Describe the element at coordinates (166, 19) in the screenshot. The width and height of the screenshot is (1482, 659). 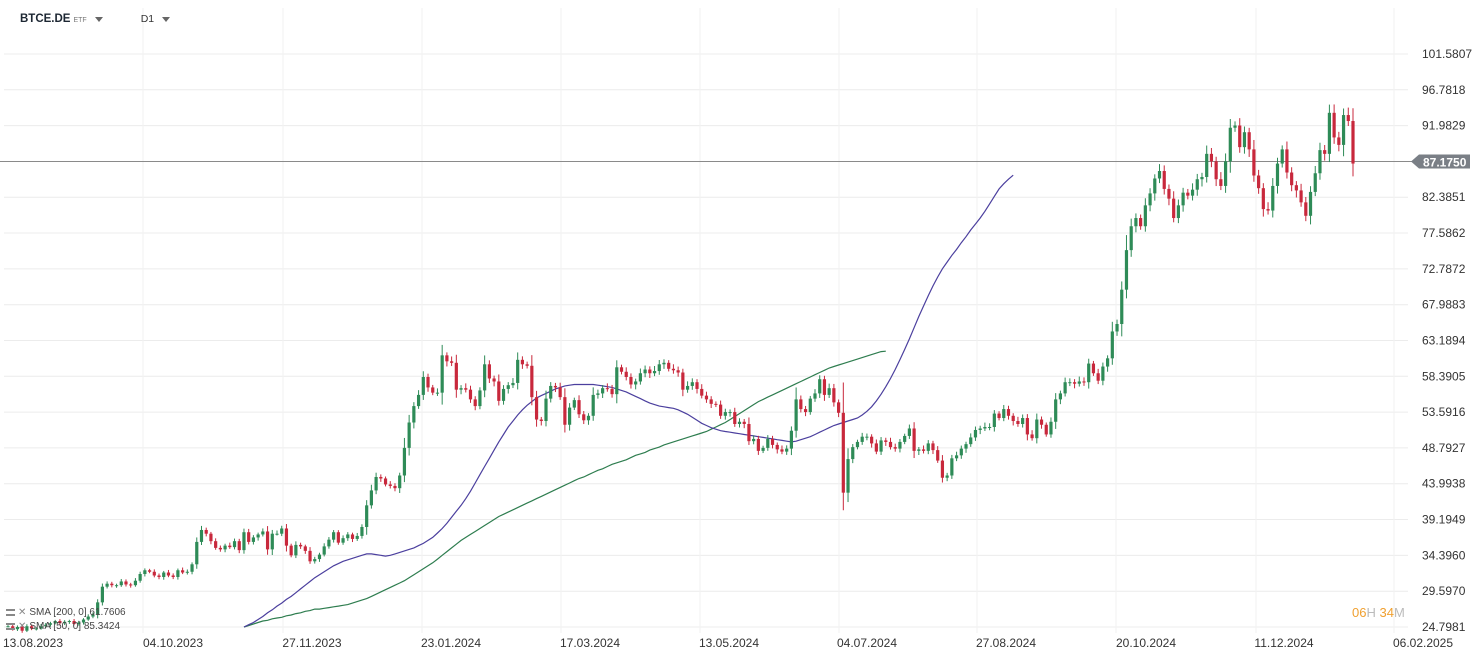
I see `timeframe-dropdown-chevron-down-icon` at that location.